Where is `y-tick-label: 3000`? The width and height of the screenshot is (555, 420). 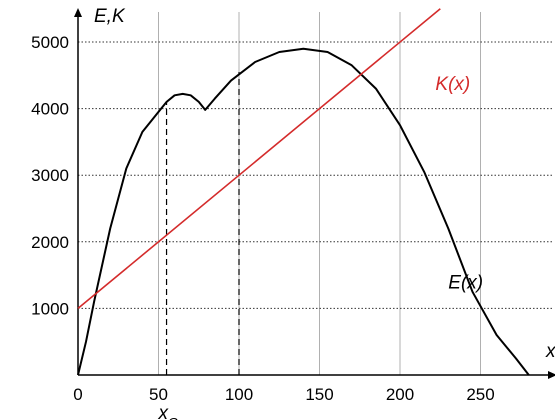 y-tick-label: 3000 is located at coordinates (50, 175).